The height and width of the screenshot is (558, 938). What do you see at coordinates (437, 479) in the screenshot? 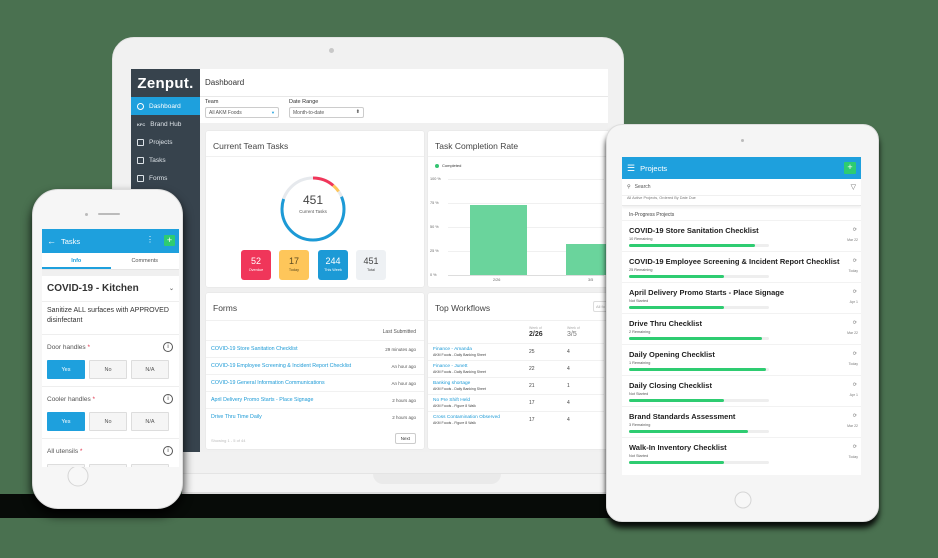
I see `laptop-notch` at bounding box center [437, 479].